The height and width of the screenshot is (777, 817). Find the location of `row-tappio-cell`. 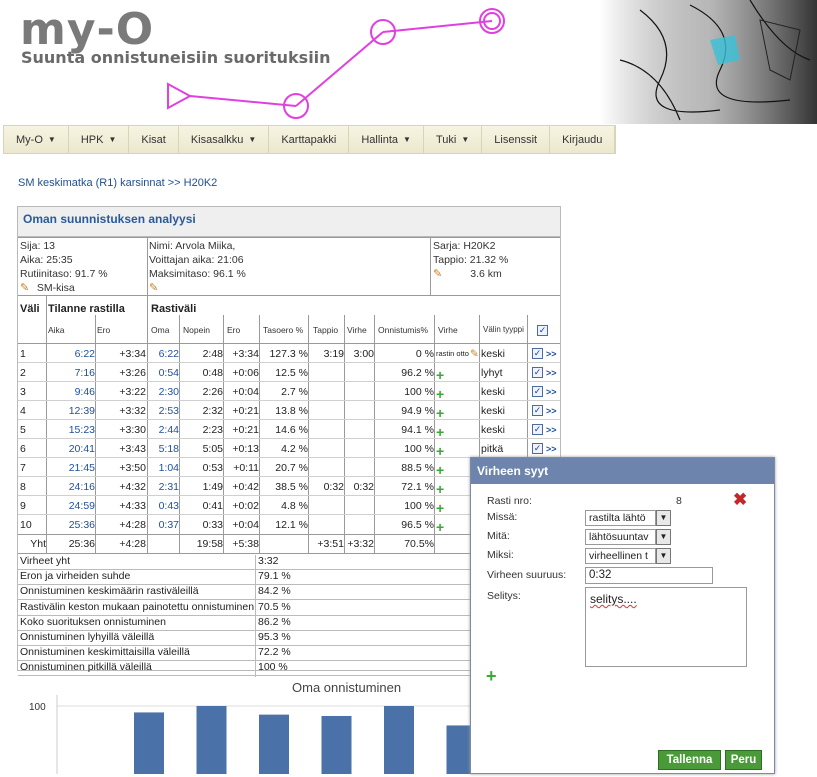

row-tappio-cell is located at coordinates (326, 525).